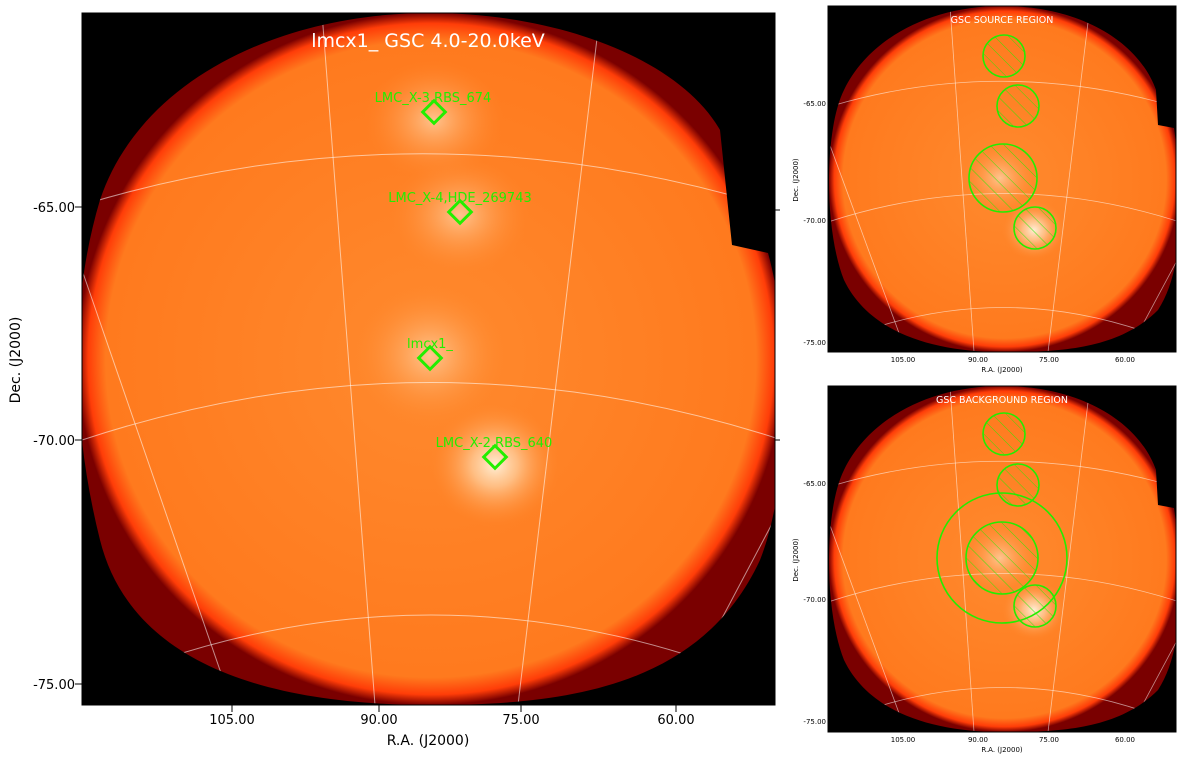 This screenshot has height=758, width=1182. What do you see at coordinates (428, 41) in the screenshot?
I see `main-title: lmcx1_ GSC 4.0-20.0keV` at bounding box center [428, 41].